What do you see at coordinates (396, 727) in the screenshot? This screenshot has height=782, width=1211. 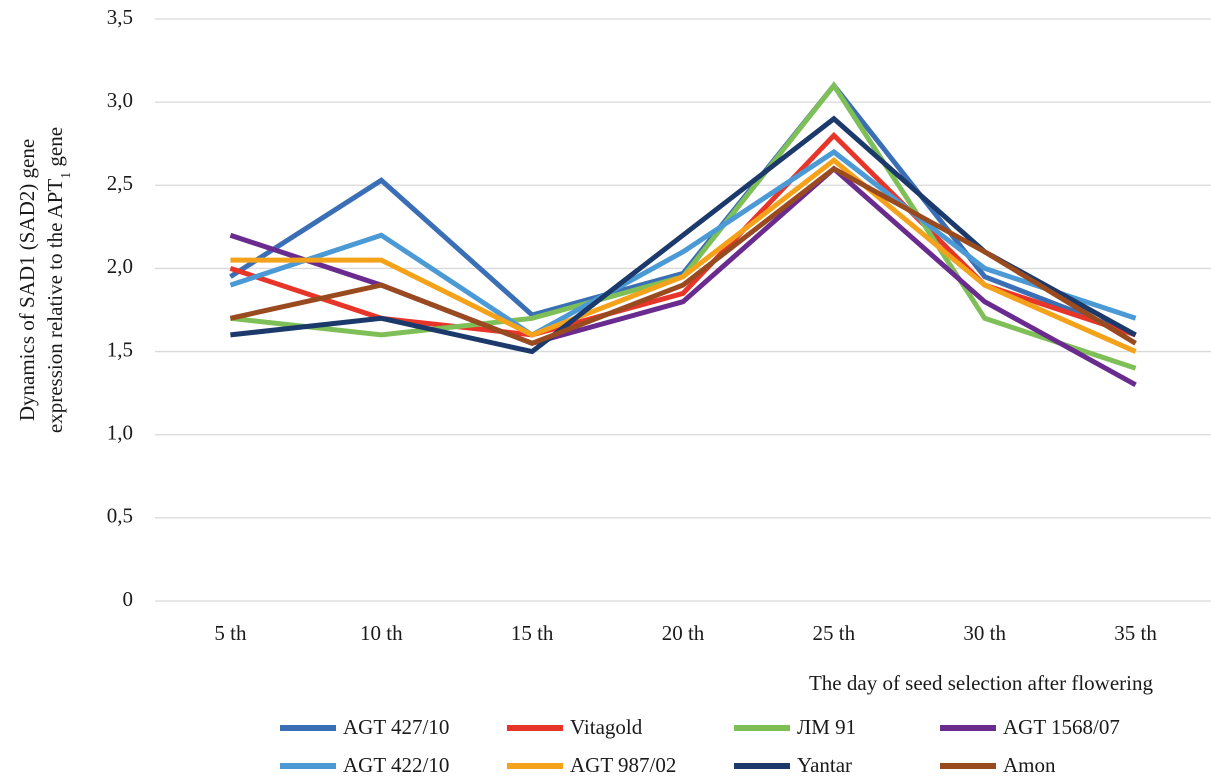 I see `legend-label: AGT 427/10` at bounding box center [396, 727].